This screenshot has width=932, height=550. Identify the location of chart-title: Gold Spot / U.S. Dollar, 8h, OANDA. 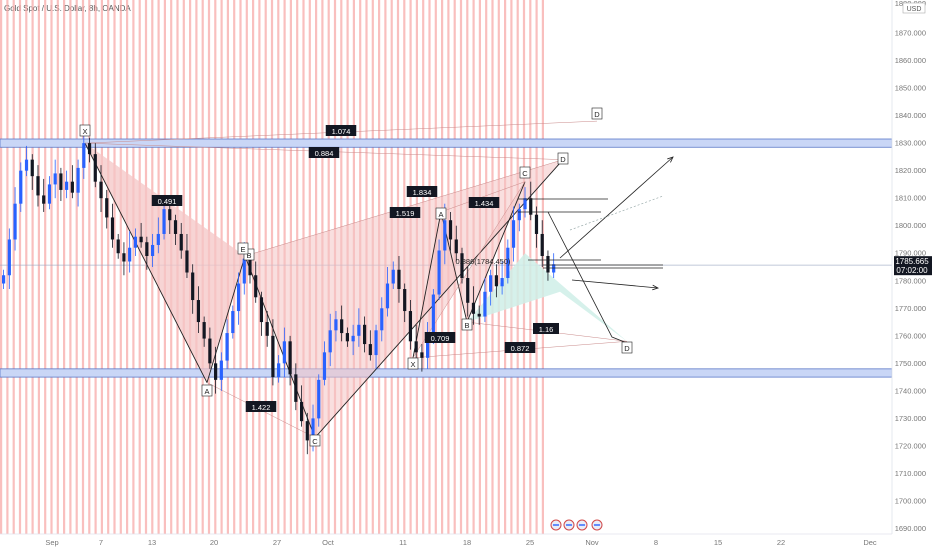
(67, 8).